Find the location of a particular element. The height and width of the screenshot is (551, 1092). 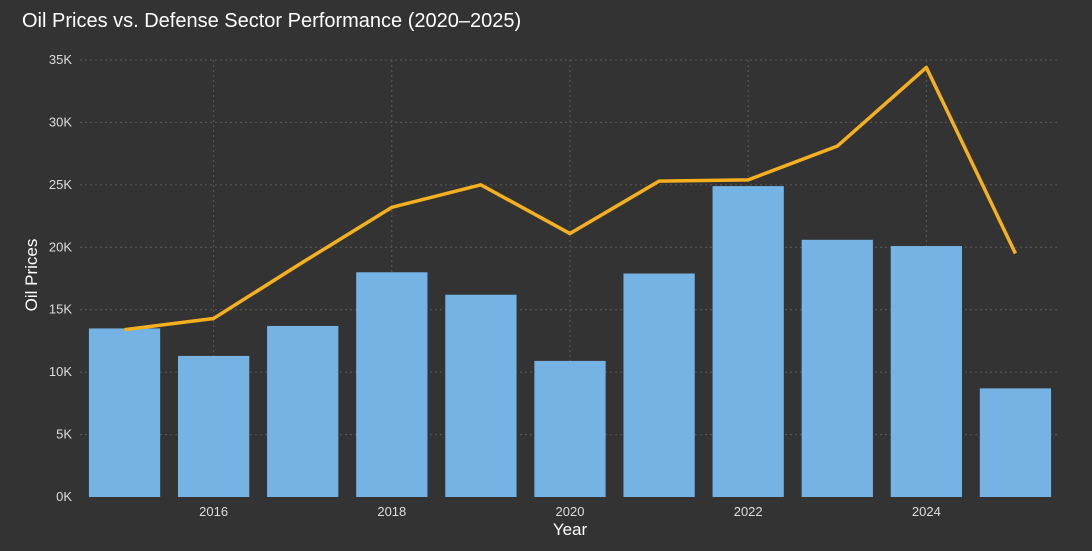

y-tick-label: 0K is located at coordinates (64, 496).